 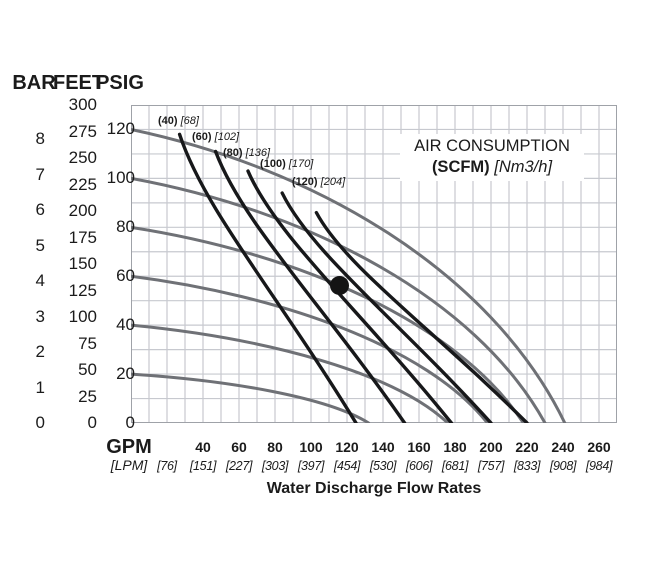 I want to click on air-consumption-legend: AIR CONSUMPTION (SCFM) [Nm3/h], so click(x=492, y=157).